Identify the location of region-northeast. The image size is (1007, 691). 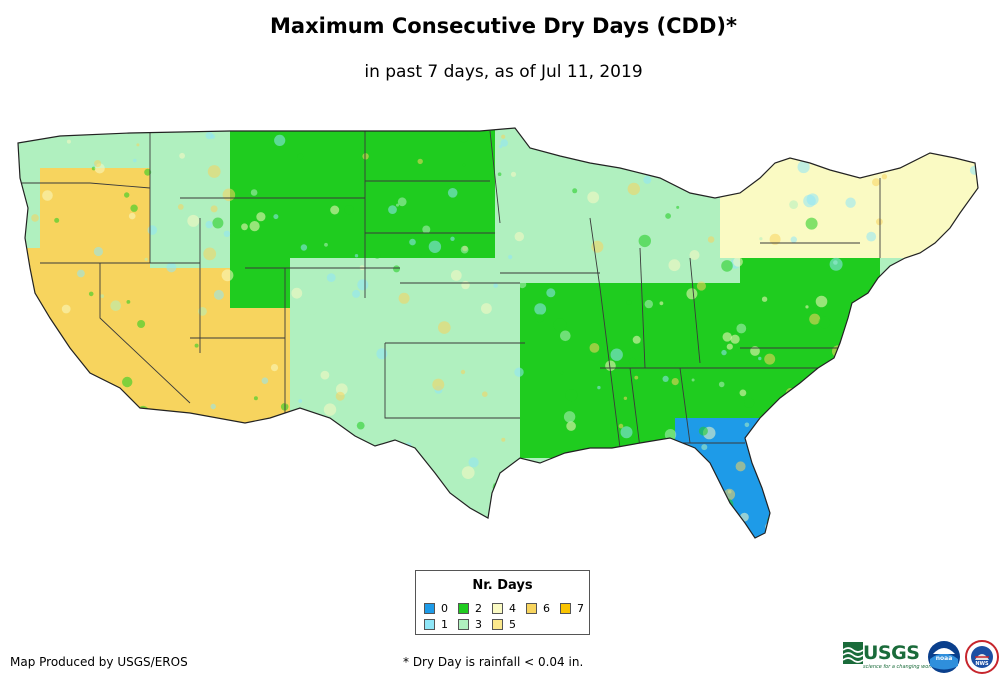
(849, 198).